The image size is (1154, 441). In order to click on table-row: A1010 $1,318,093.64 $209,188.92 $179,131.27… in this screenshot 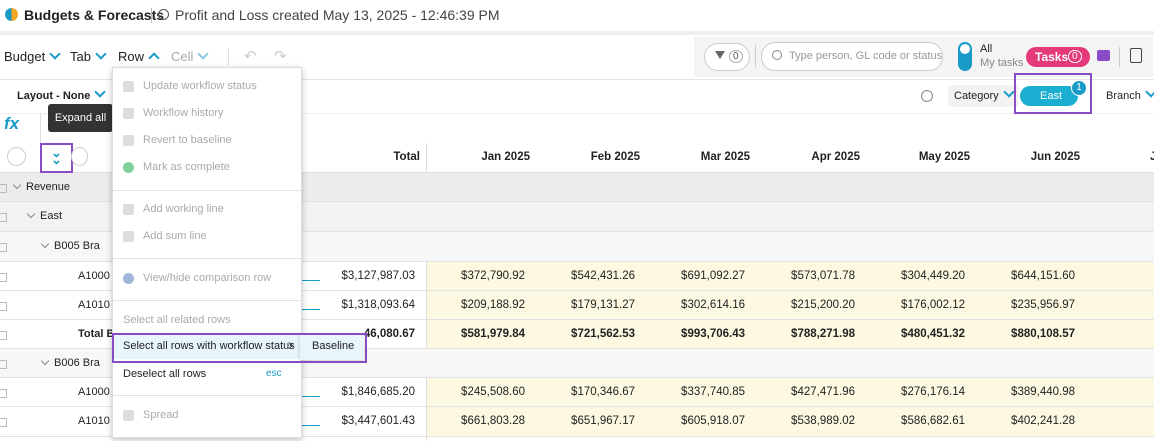, I will do `click(577, 305)`.